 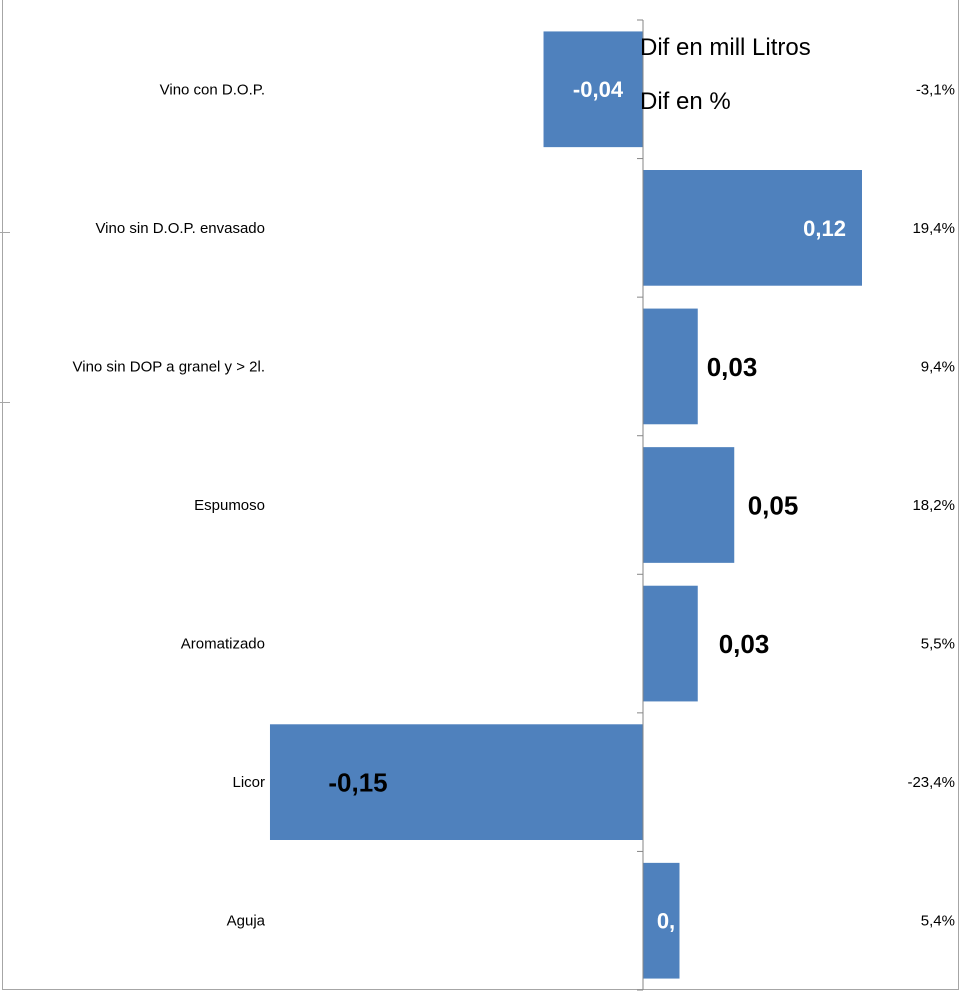 What do you see at coordinates (357, 783) in the screenshot?
I see `value-label: -0,15` at bounding box center [357, 783].